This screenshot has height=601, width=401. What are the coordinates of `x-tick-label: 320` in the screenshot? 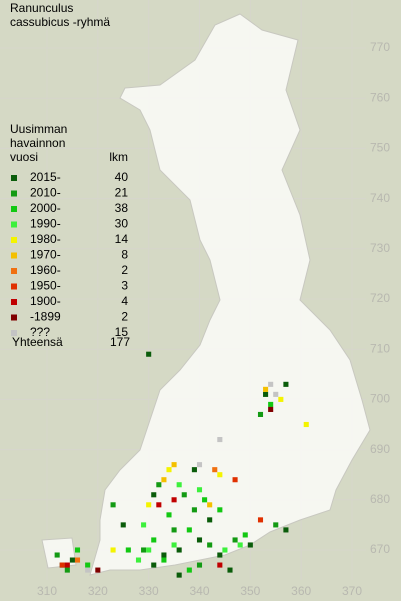 It's located at (98, 591).